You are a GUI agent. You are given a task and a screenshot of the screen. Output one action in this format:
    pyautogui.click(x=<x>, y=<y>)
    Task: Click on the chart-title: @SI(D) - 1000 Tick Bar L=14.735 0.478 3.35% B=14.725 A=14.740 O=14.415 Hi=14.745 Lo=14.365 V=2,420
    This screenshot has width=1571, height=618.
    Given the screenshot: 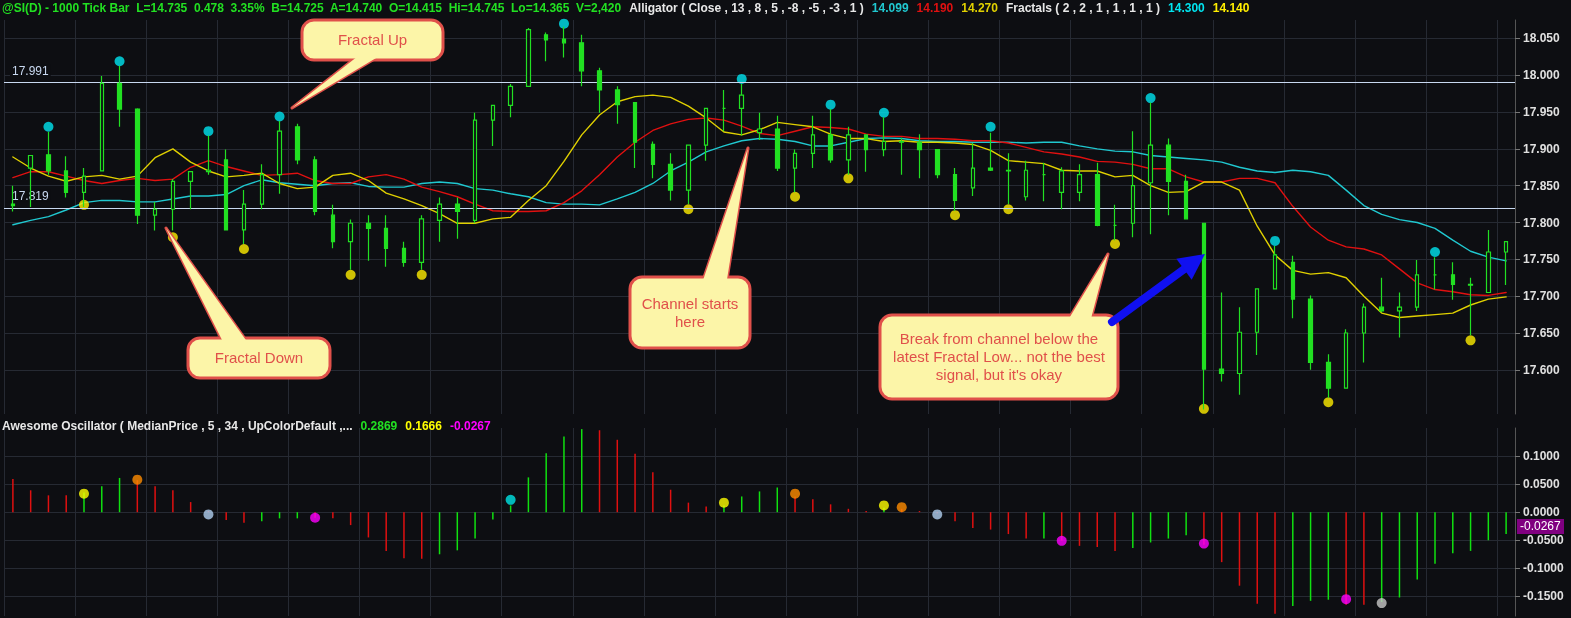 What is the action you would take?
    pyautogui.click(x=312, y=8)
    